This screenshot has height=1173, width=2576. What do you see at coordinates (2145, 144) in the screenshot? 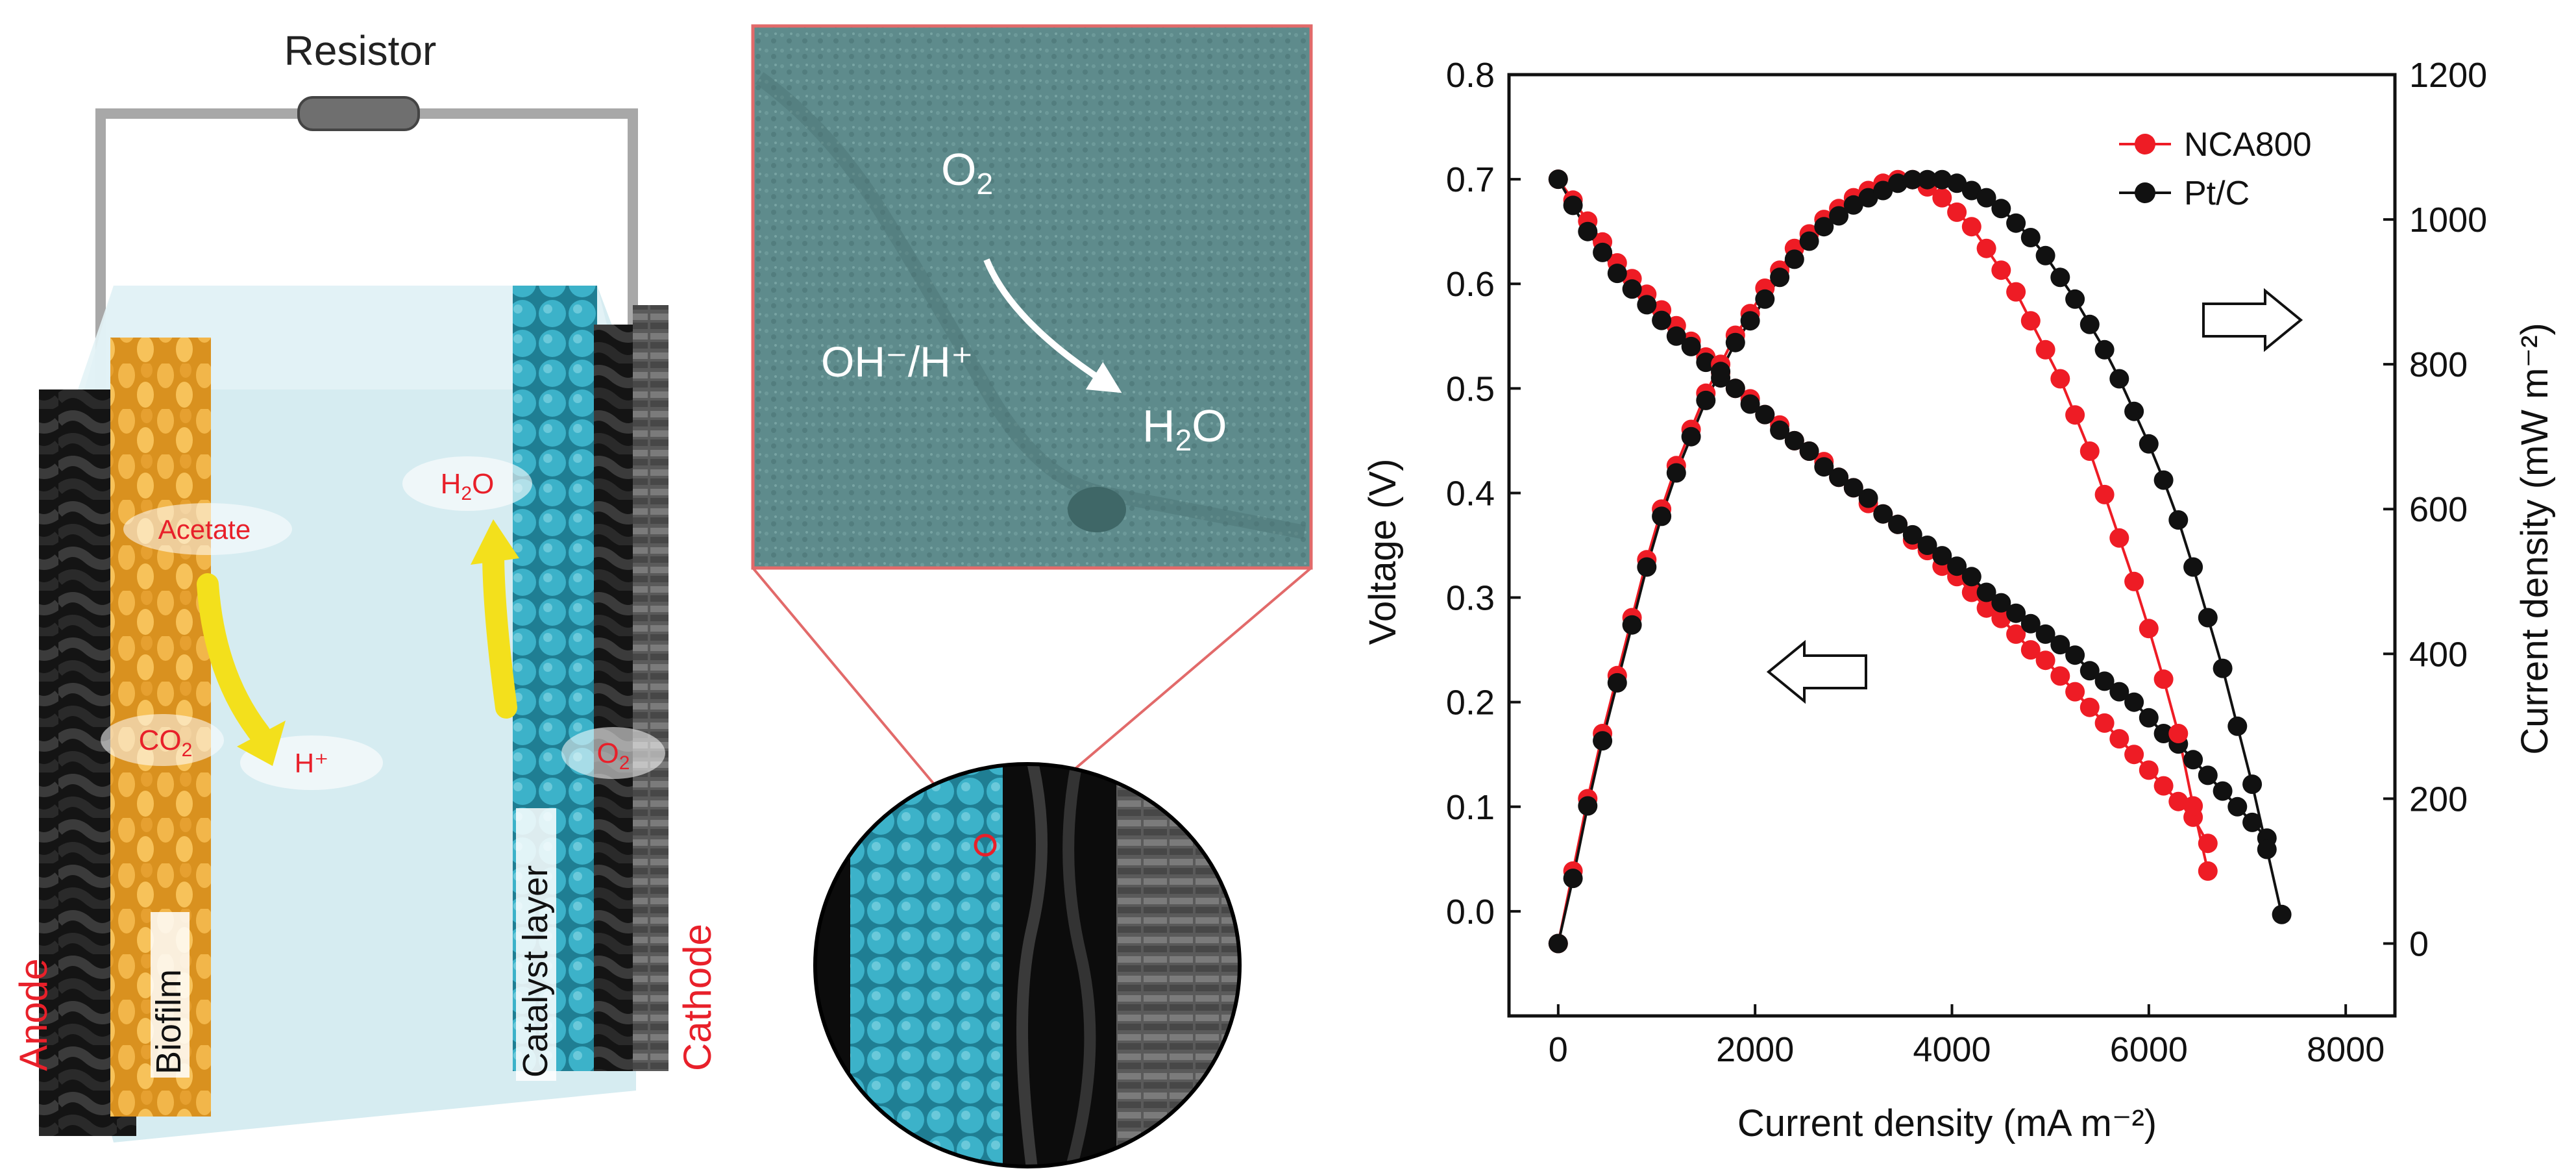
I see `legend-marker-nca800` at bounding box center [2145, 144].